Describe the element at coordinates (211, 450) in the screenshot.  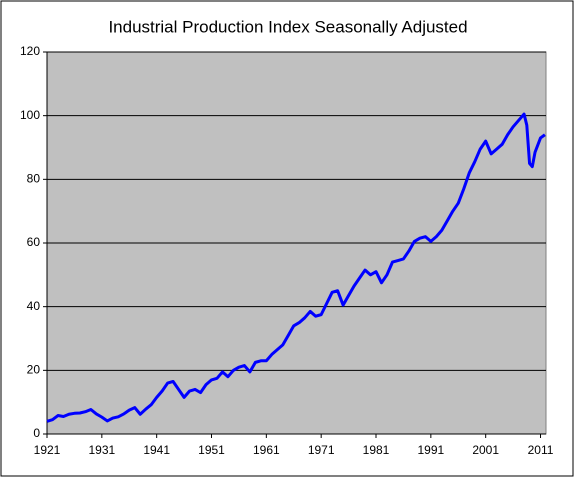
I see `x-tick-label: 1951` at that location.